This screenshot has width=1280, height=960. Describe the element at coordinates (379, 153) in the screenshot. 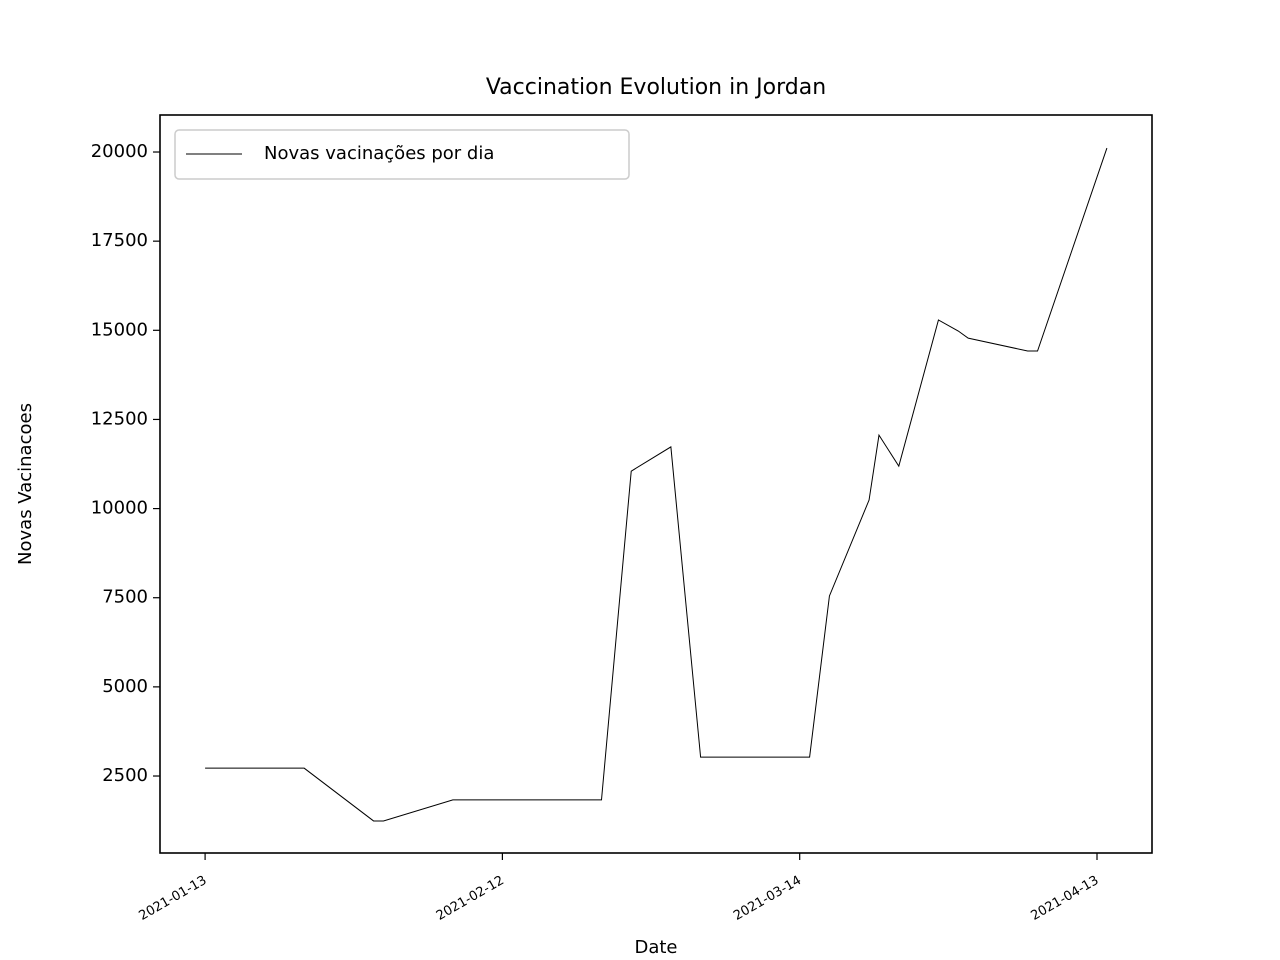

I see `legend-label: Novas vacinações por dia` at that location.